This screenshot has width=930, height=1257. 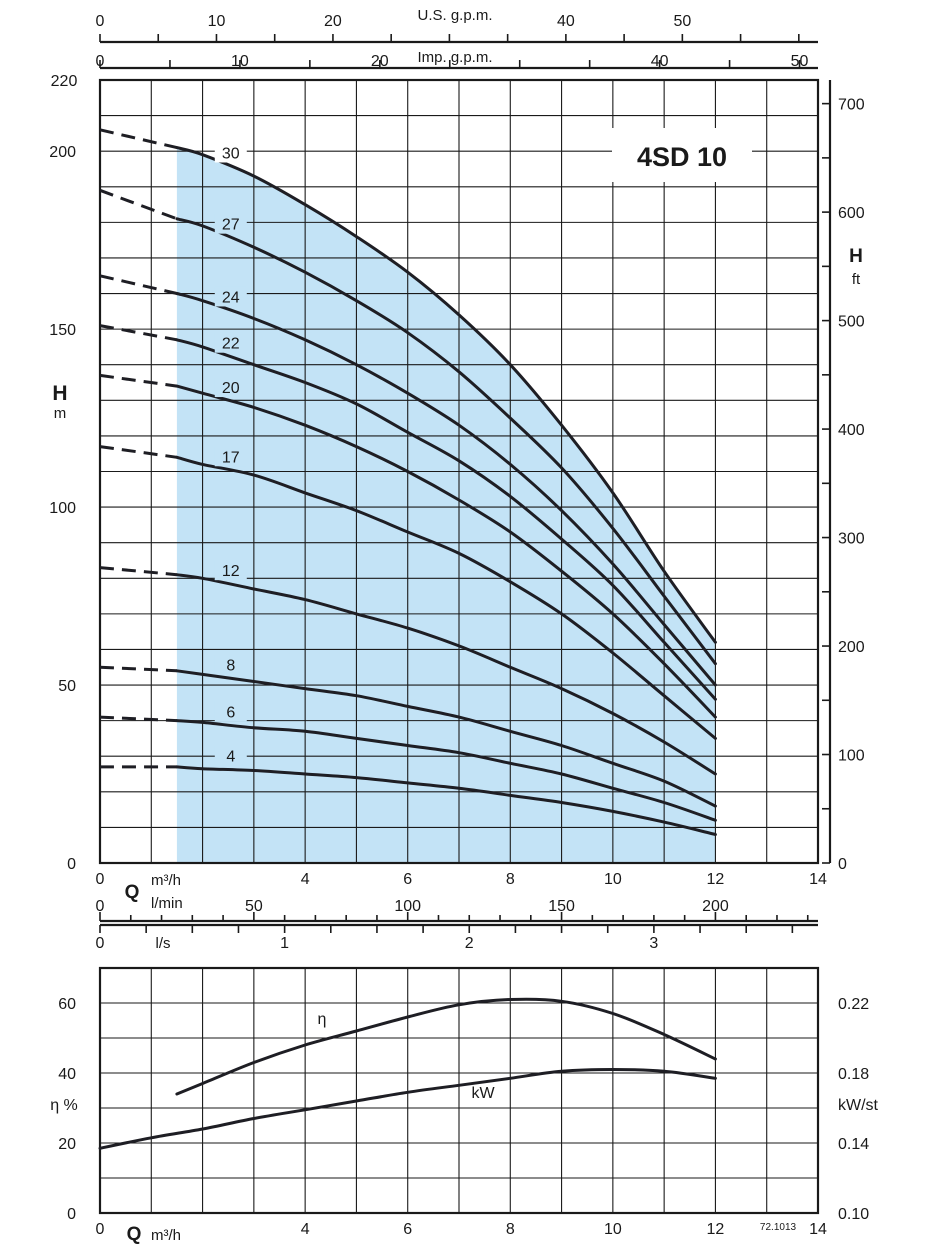 What do you see at coordinates (853, 1074) in the screenshot?
I see `kw-tick-label: 0.18` at bounding box center [853, 1074].